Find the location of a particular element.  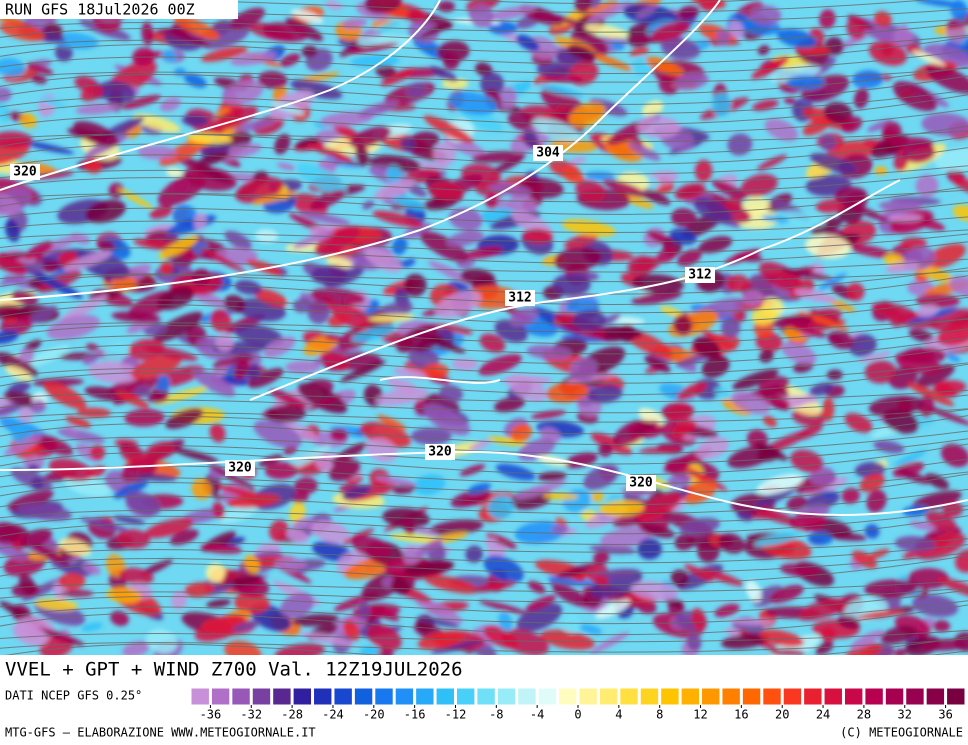

colorbar-tick-label: -24 is located at coordinates (333, 715).